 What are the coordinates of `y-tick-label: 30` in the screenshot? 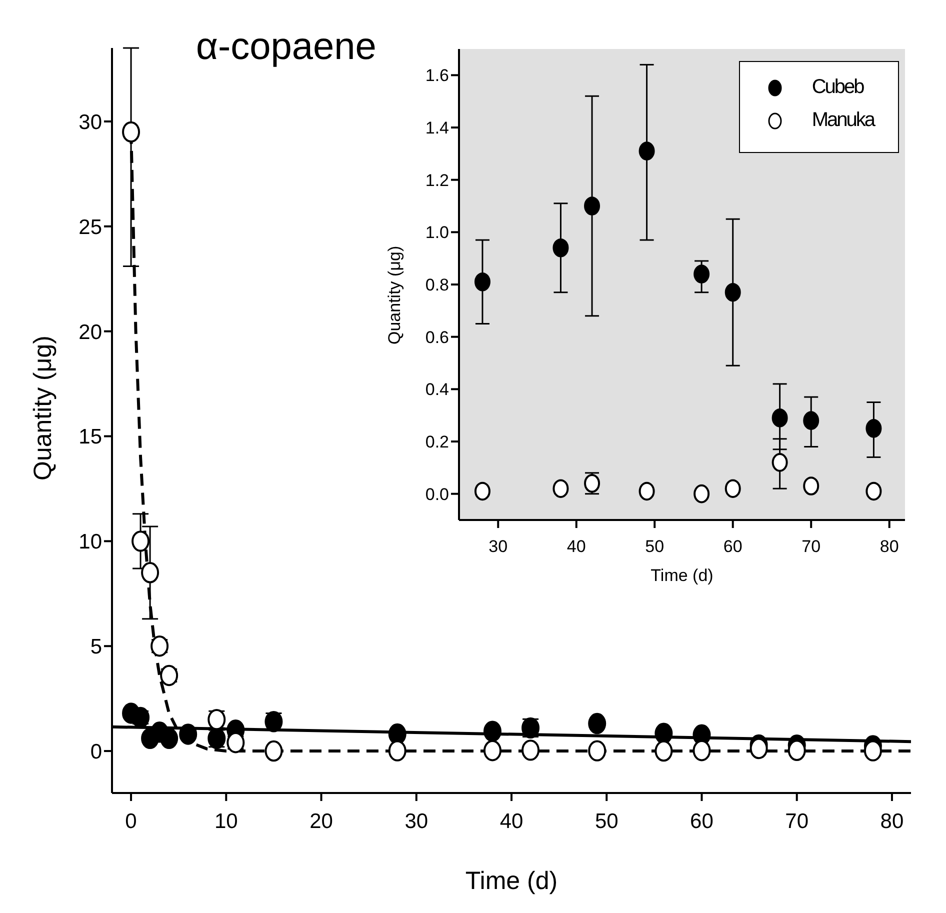 It's located at (90, 122).